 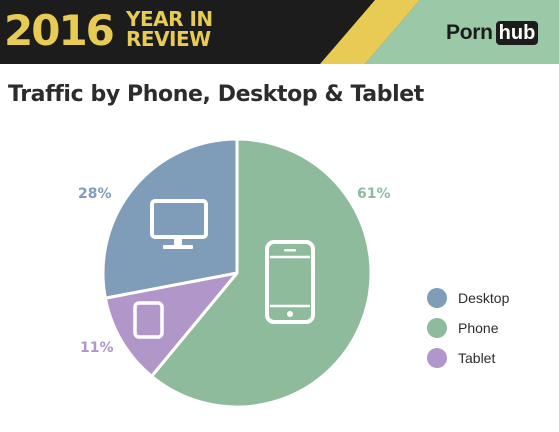 What do you see at coordinates (469, 32) in the screenshot?
I see `logo-text-porn: Porn` at bounding box center [469, 32].